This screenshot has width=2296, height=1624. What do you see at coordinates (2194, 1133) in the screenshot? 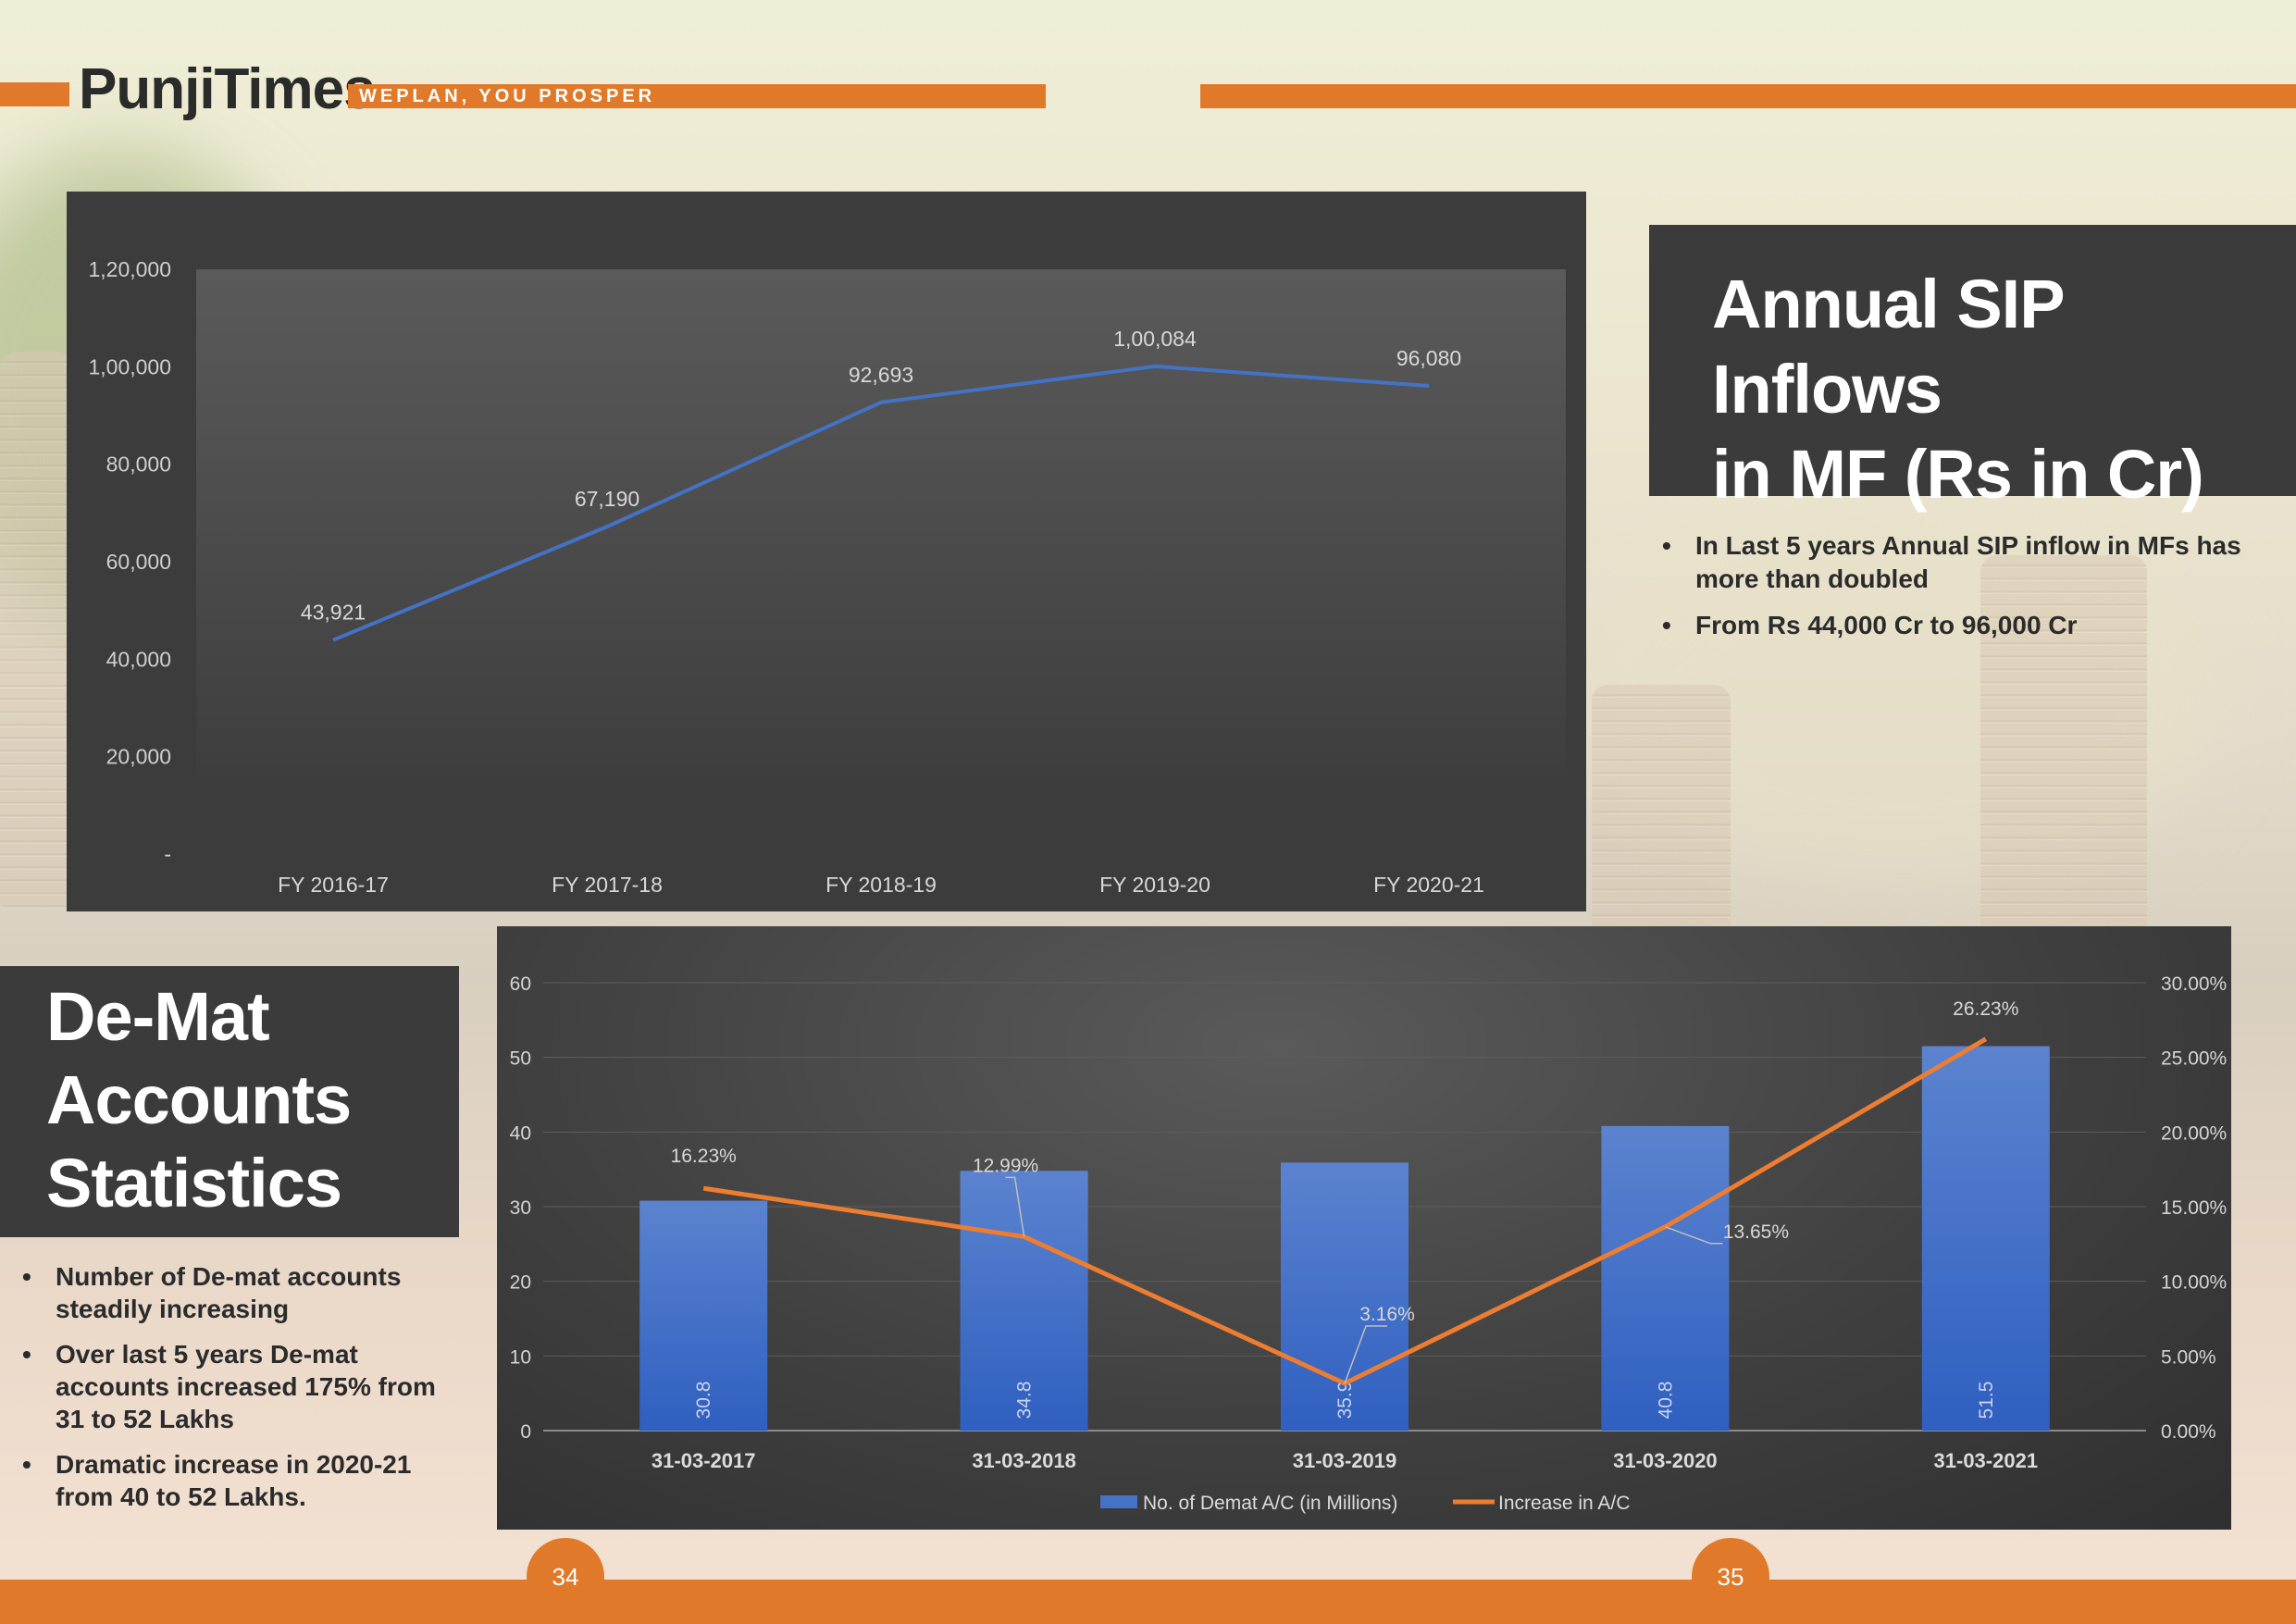
I see `y-right-tick-label: 20.00%` at bounding box center [2194, 1133].